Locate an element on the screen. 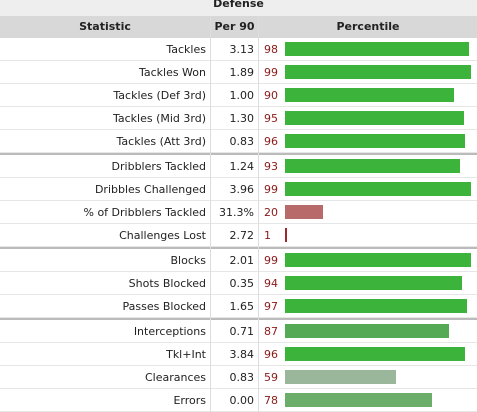 The height and width of the screenshot is (412, 477). per90-value: 31.3% is located at coordinates (236, 212).